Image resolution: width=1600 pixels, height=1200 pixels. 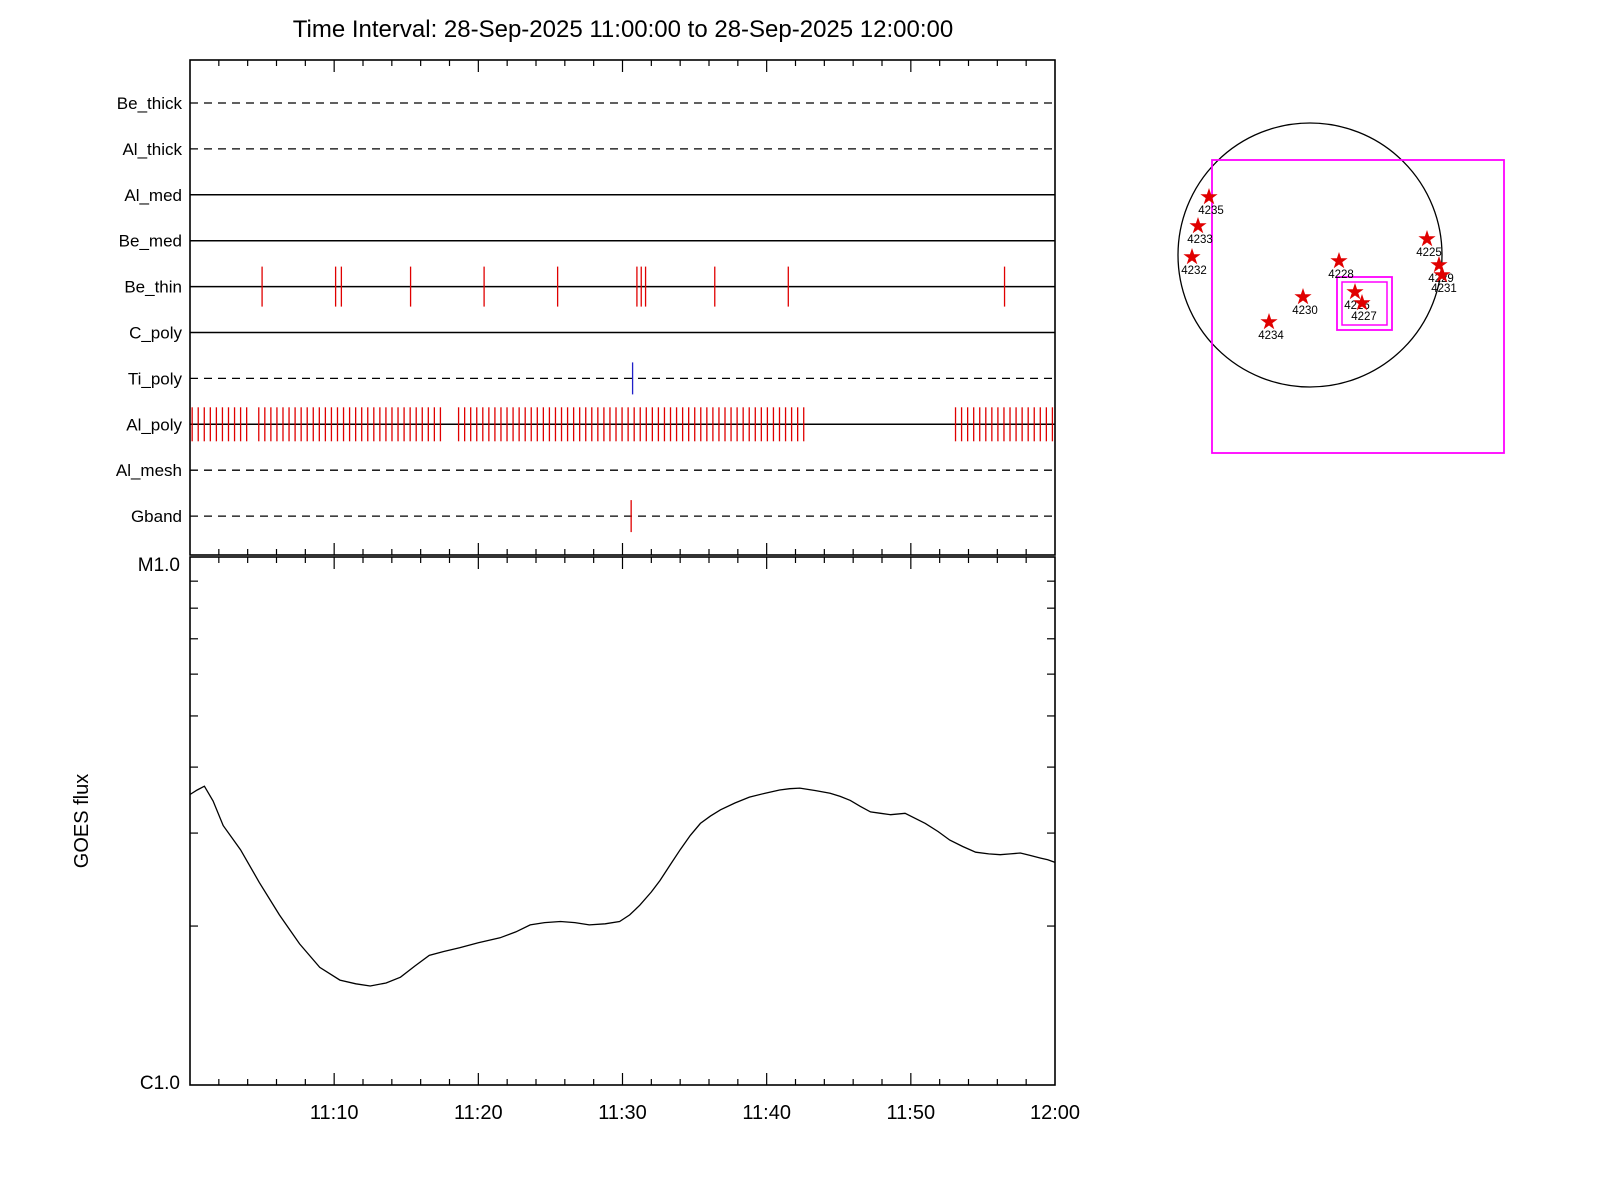 I want to click on channel-label: Al_poly, so click(x=154, y=424).